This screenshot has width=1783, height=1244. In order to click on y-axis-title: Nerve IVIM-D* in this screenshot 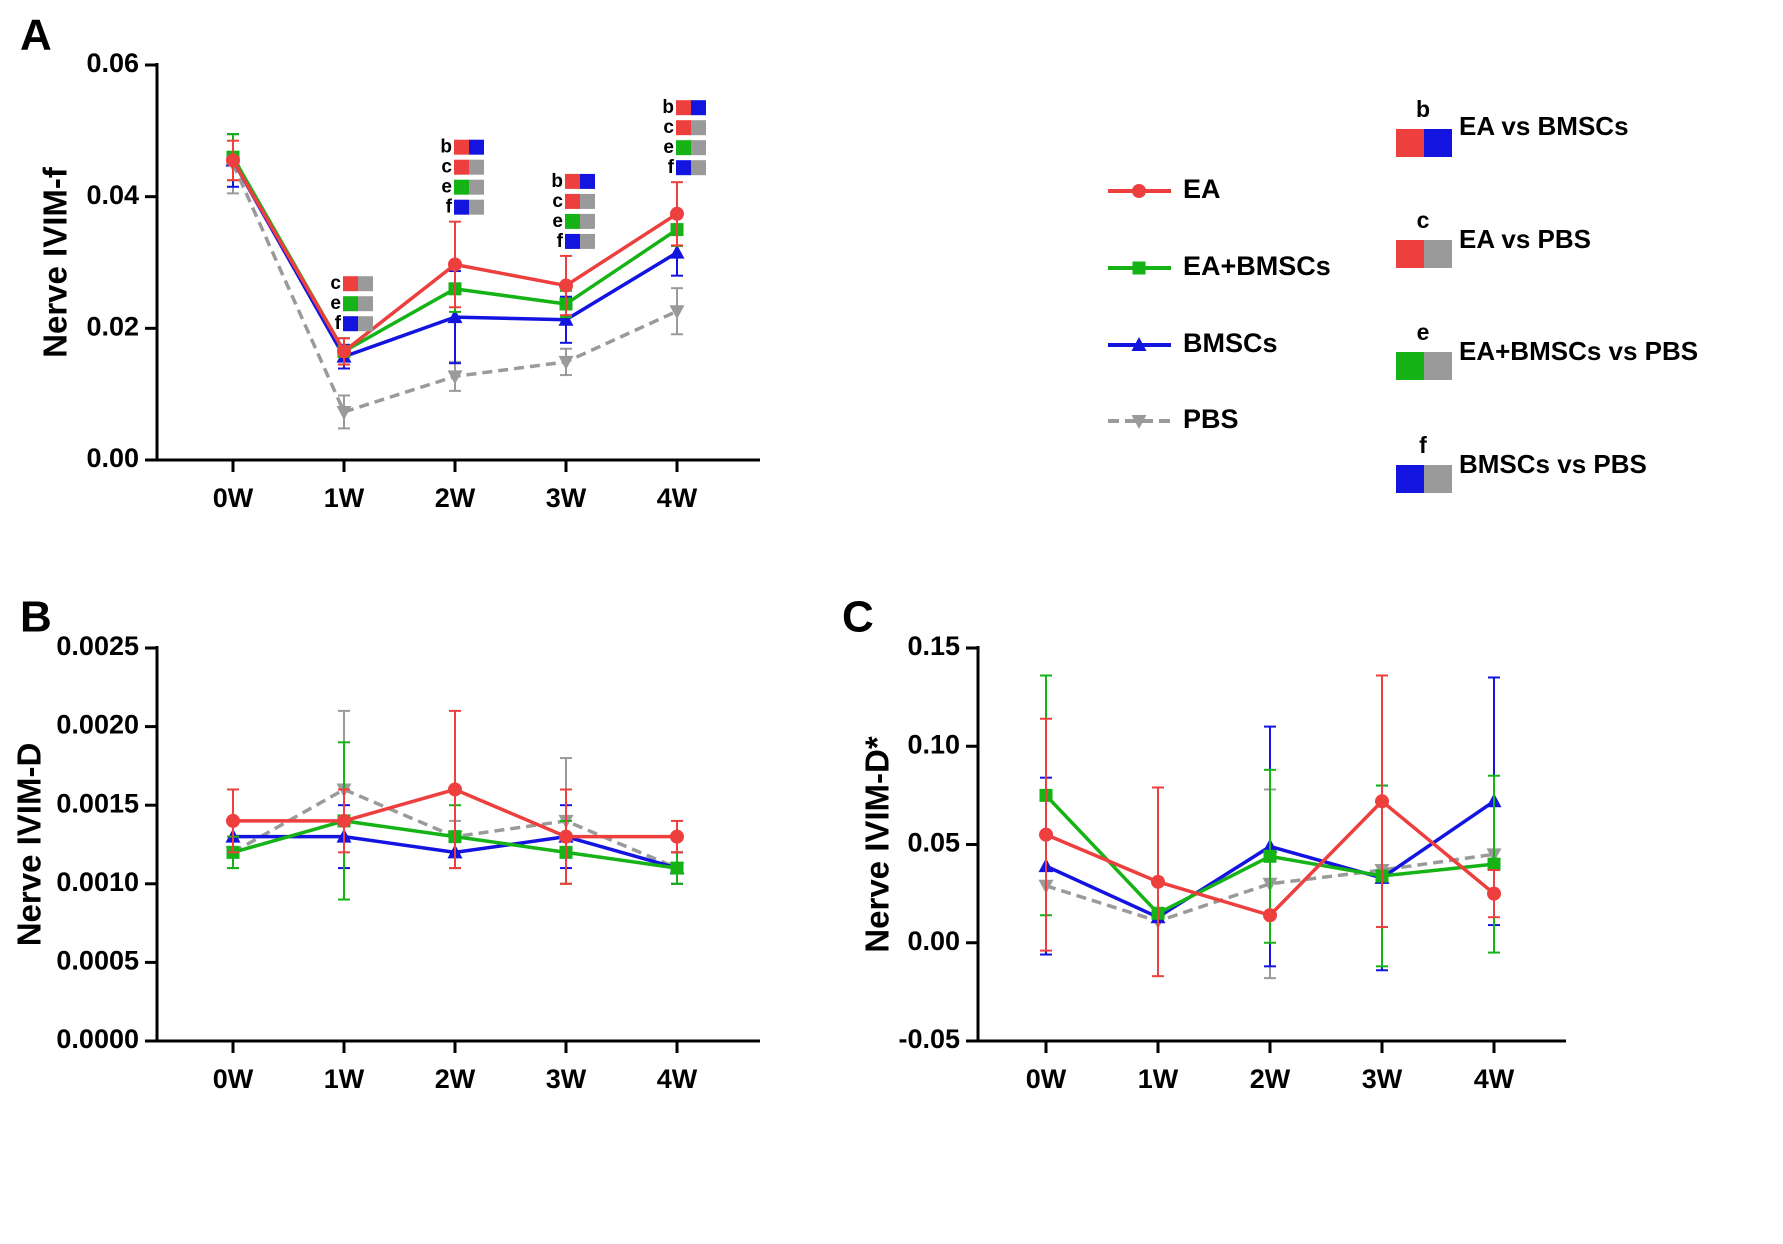, I will do `click(877, 844)`.